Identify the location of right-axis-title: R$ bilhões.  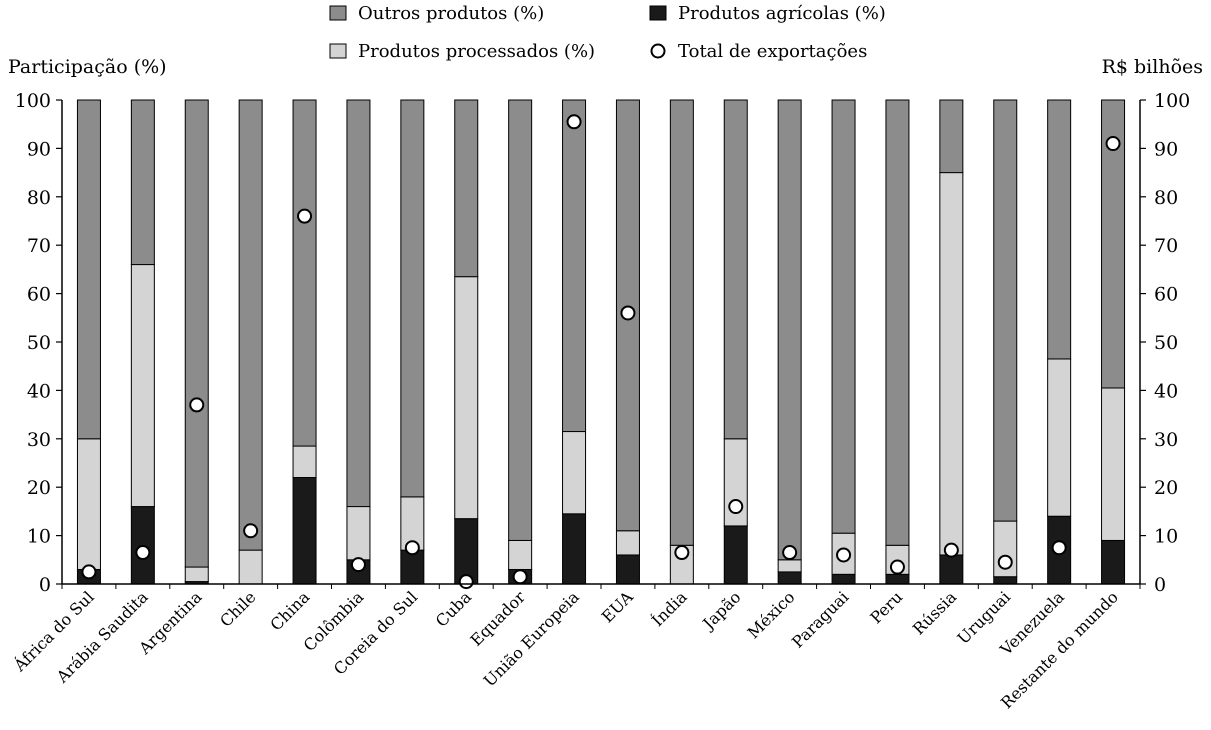
(1152, 67).